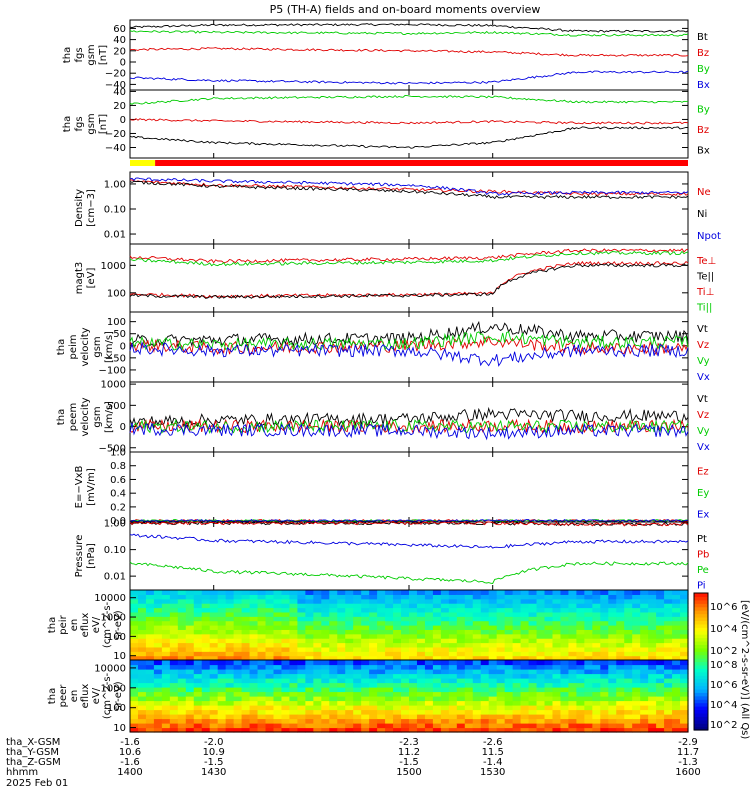  What do you see at coordinates (112, 370) in the screenshot?
I see `y-tick-label: −100` at bounding box center [112, 370].